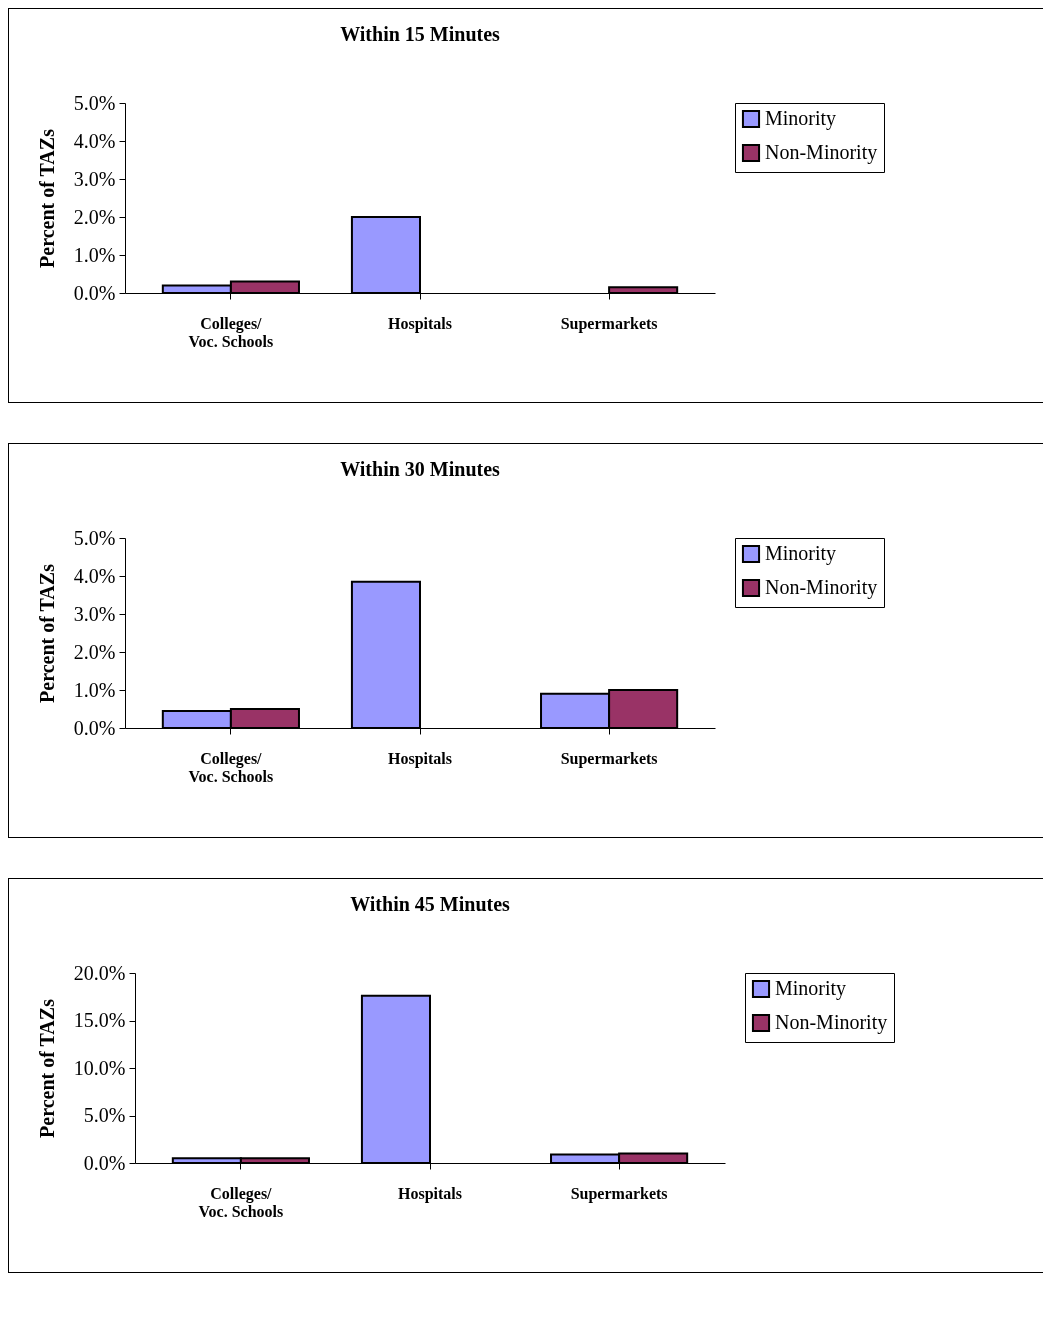  I want to click on y-tick-label: 10.0%, so click(99, 1067).